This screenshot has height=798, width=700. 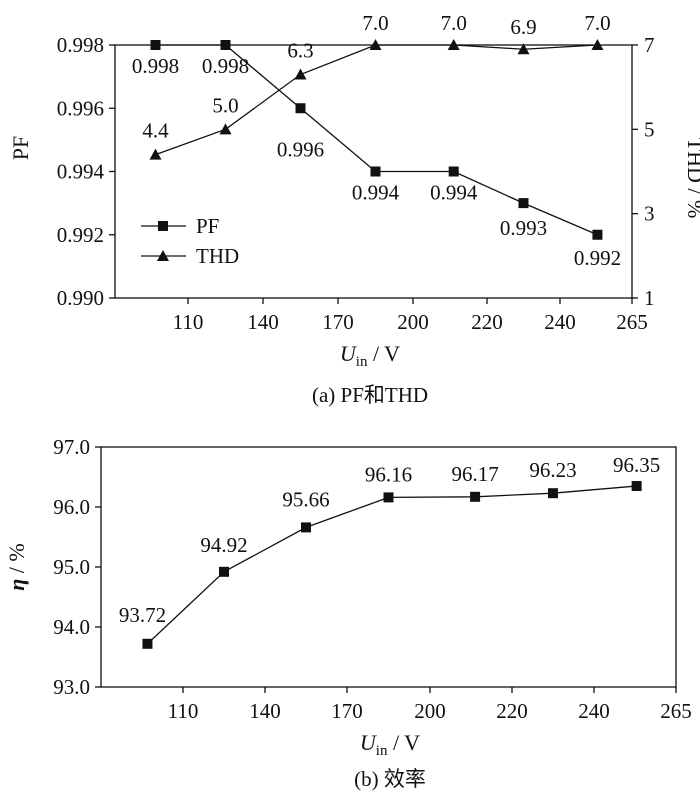 What do you see at coordinates (362, 362) in the screenshot?
I see `x-axis-label-sub-a: in` at bounding box center [362, 362].